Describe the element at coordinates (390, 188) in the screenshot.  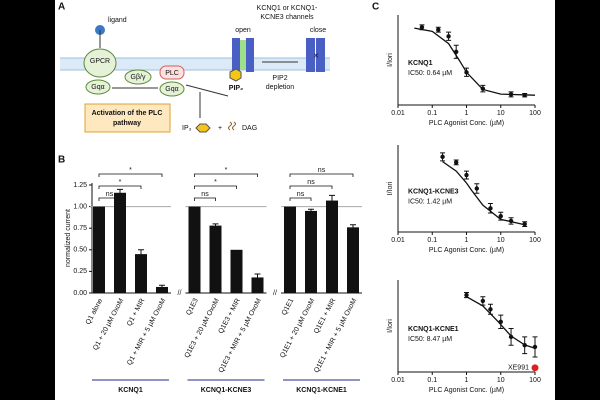
I see `y-axis-label: I/Iori` at that location.